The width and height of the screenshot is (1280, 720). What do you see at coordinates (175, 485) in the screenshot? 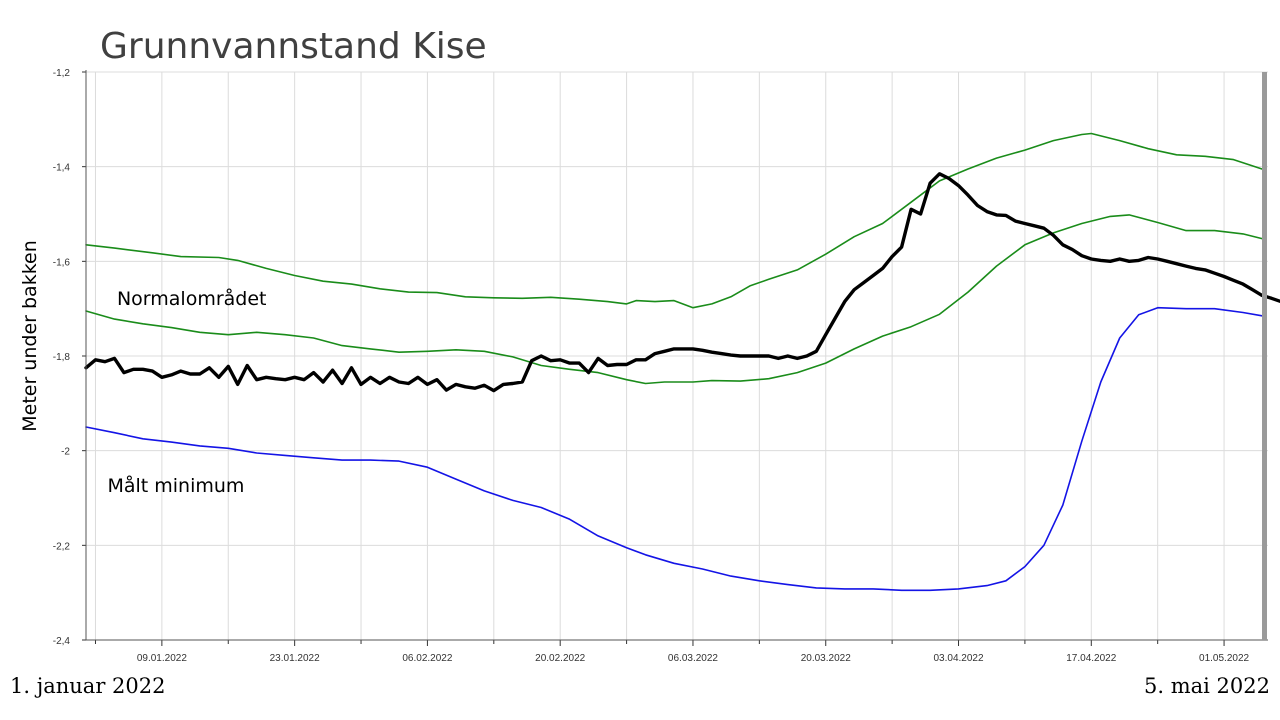
I see `annotation-measured-minimum: Målt minimum` at bounding box center [175, 485].